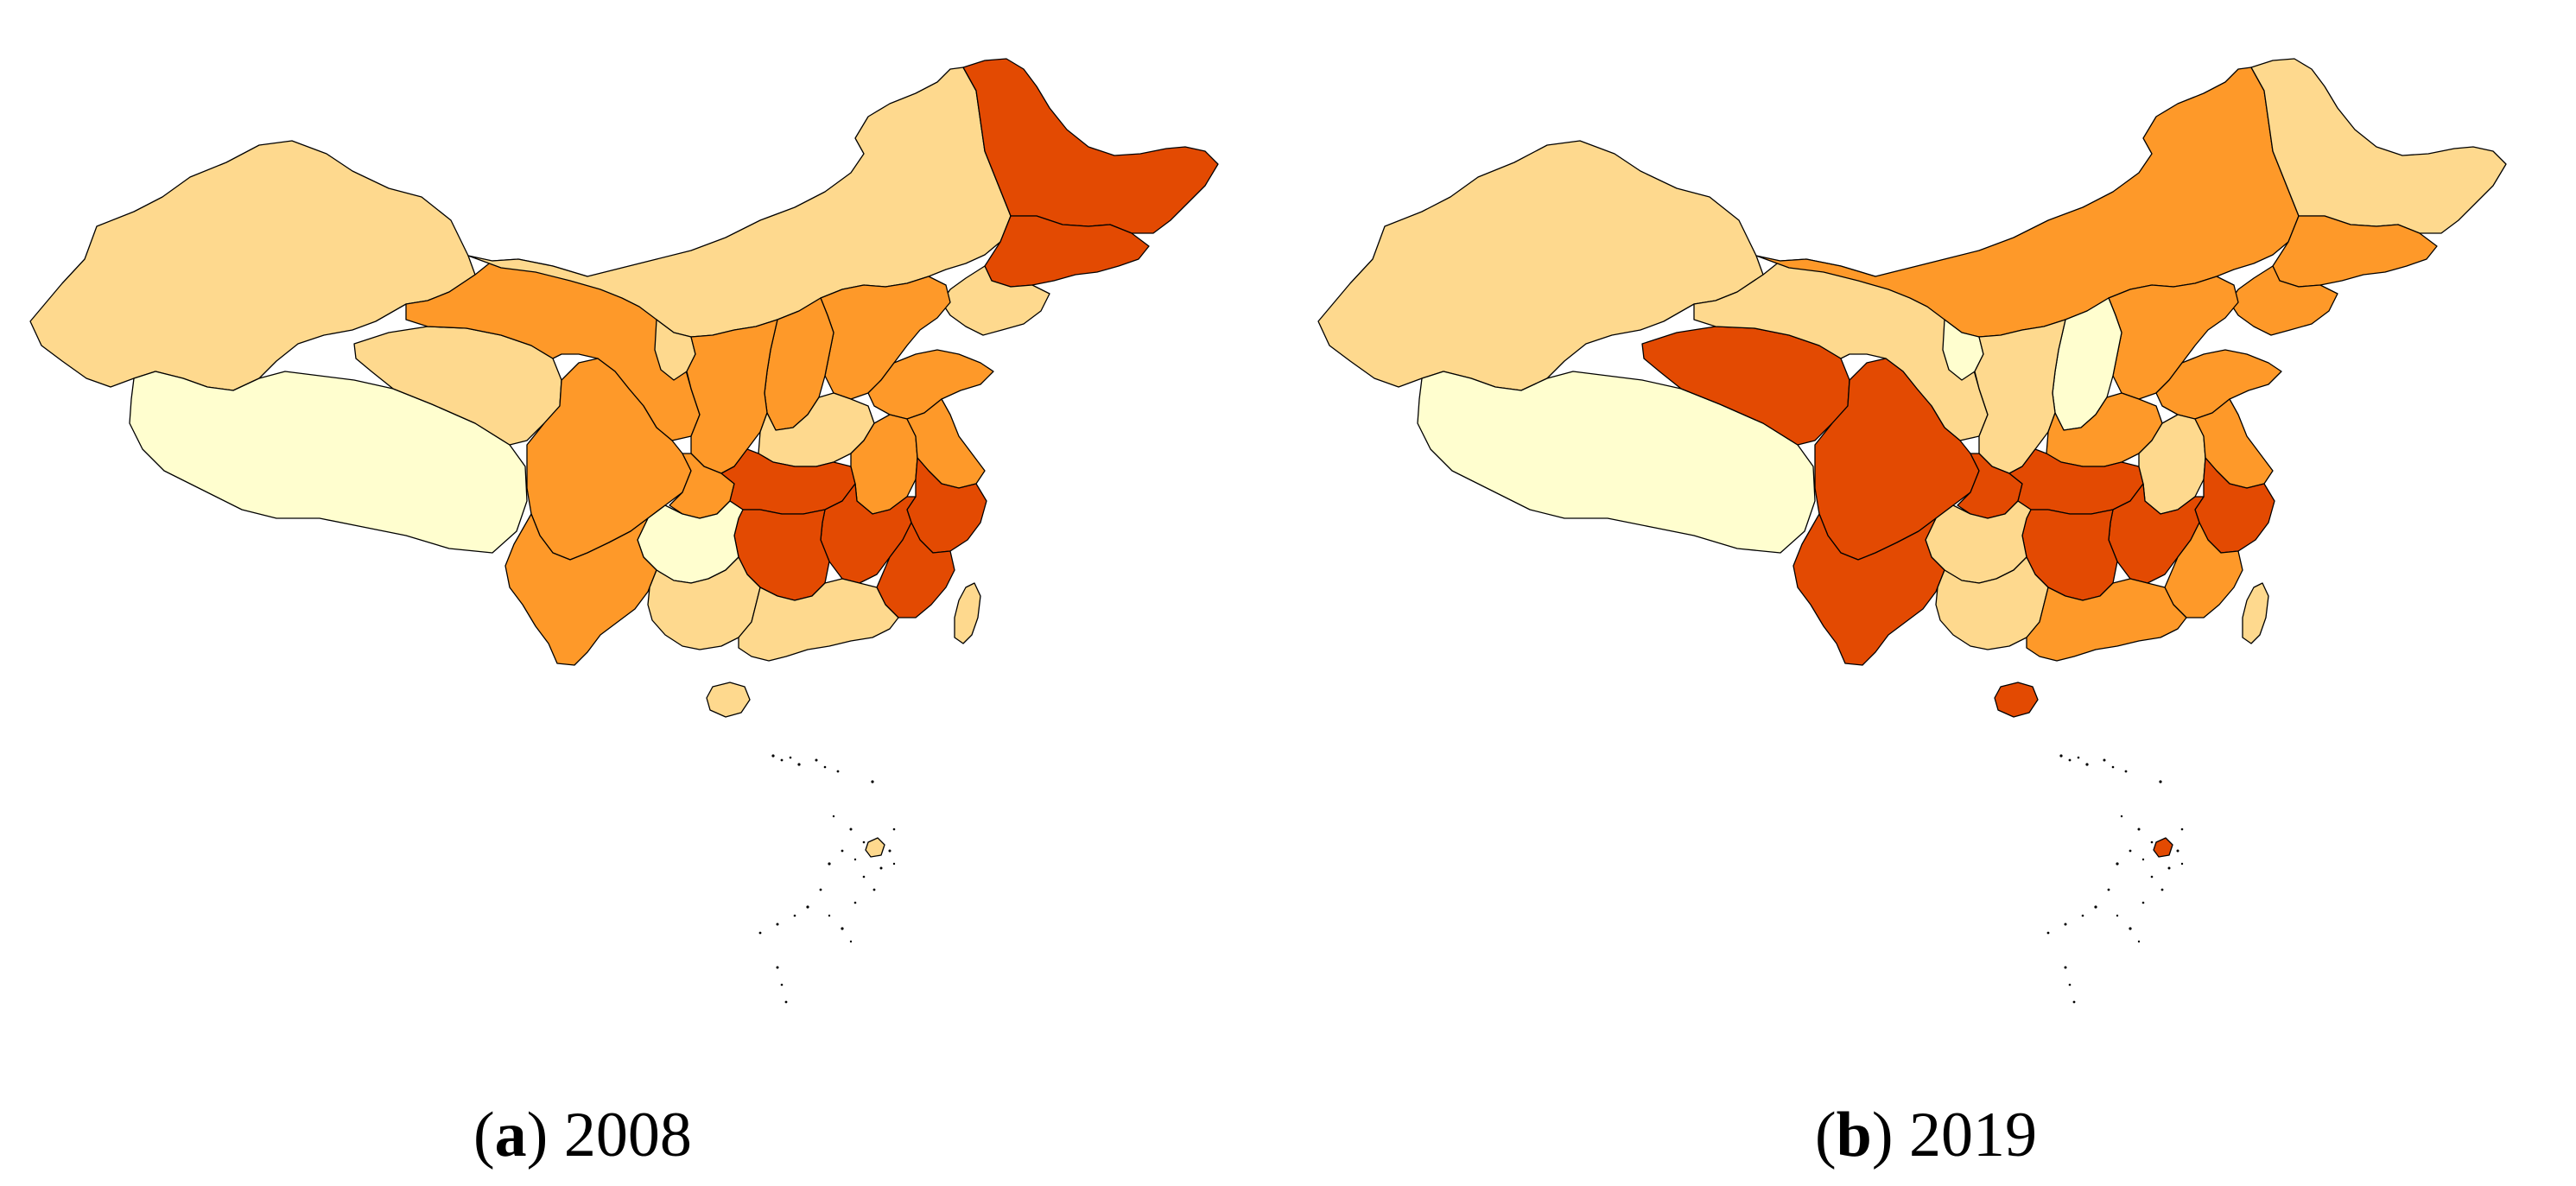 The width and height of the screenshot is (2576, 1186). I want to click on caption-b-label: b, so click(1854, 1135).